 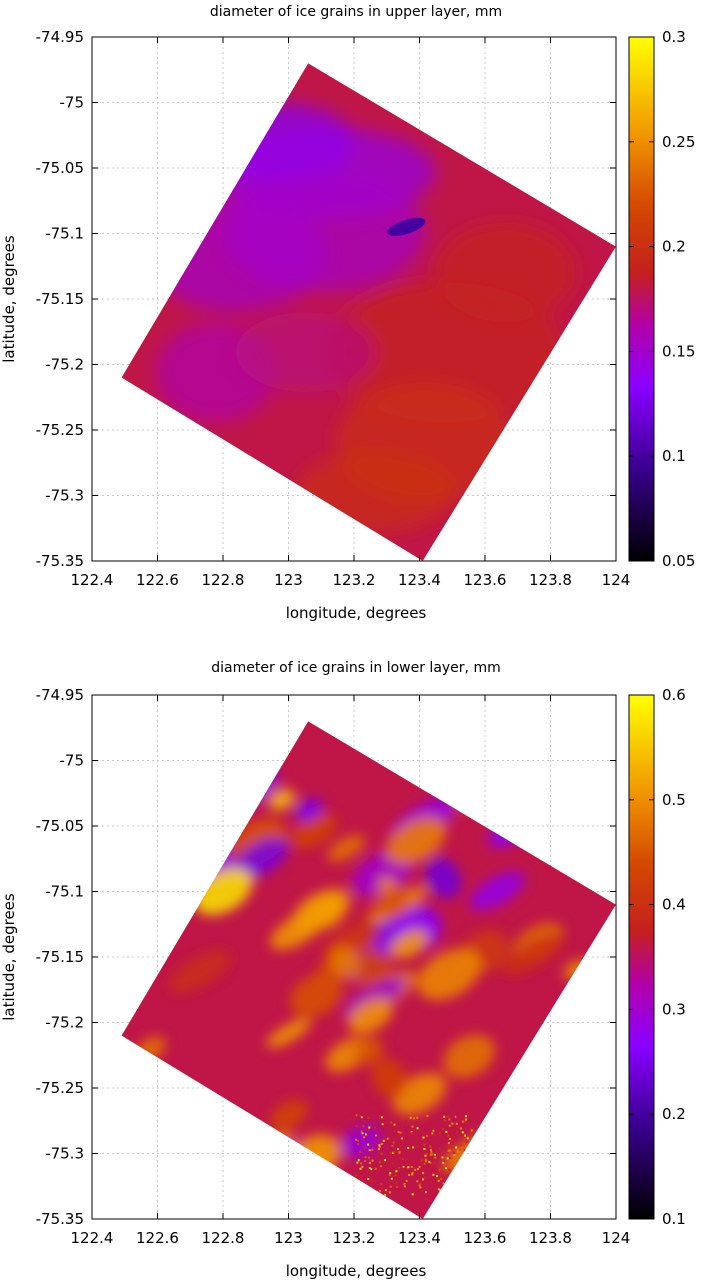 I want to click on y-tick-label: -75.15, so click(x=60, y=299).